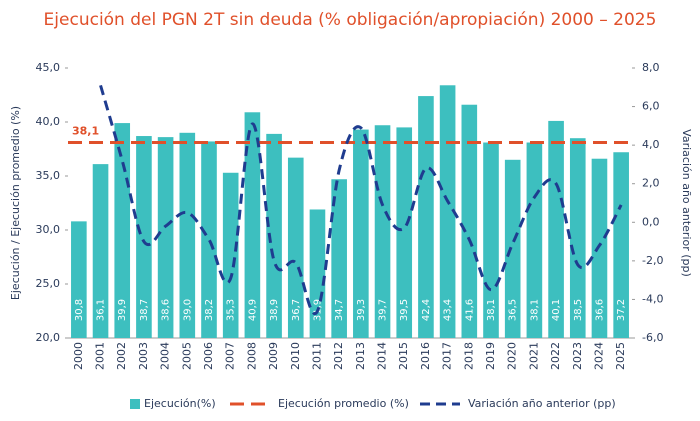  I want to click on bar-value-label: 41,6, so click(469, 310).